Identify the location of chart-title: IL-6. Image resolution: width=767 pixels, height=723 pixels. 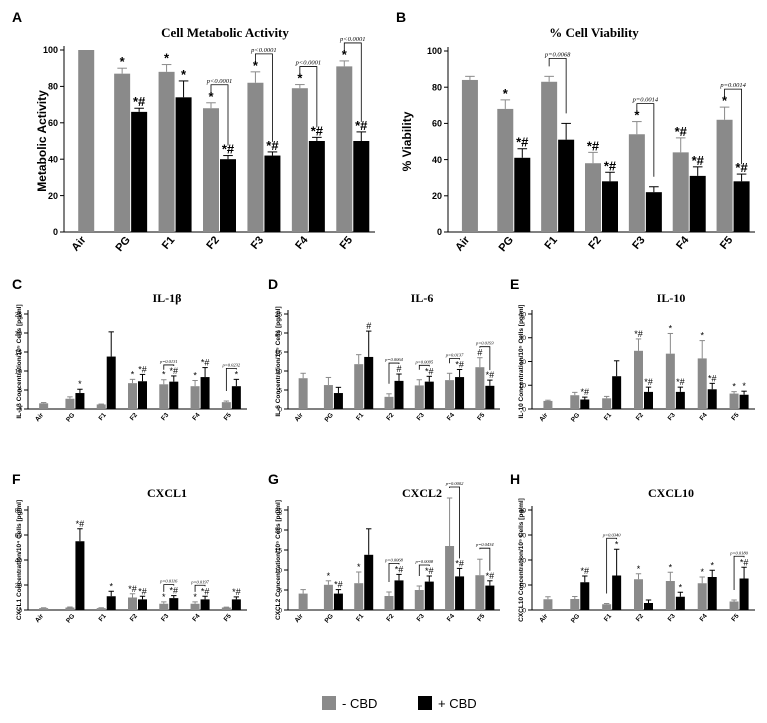
(422, 298).